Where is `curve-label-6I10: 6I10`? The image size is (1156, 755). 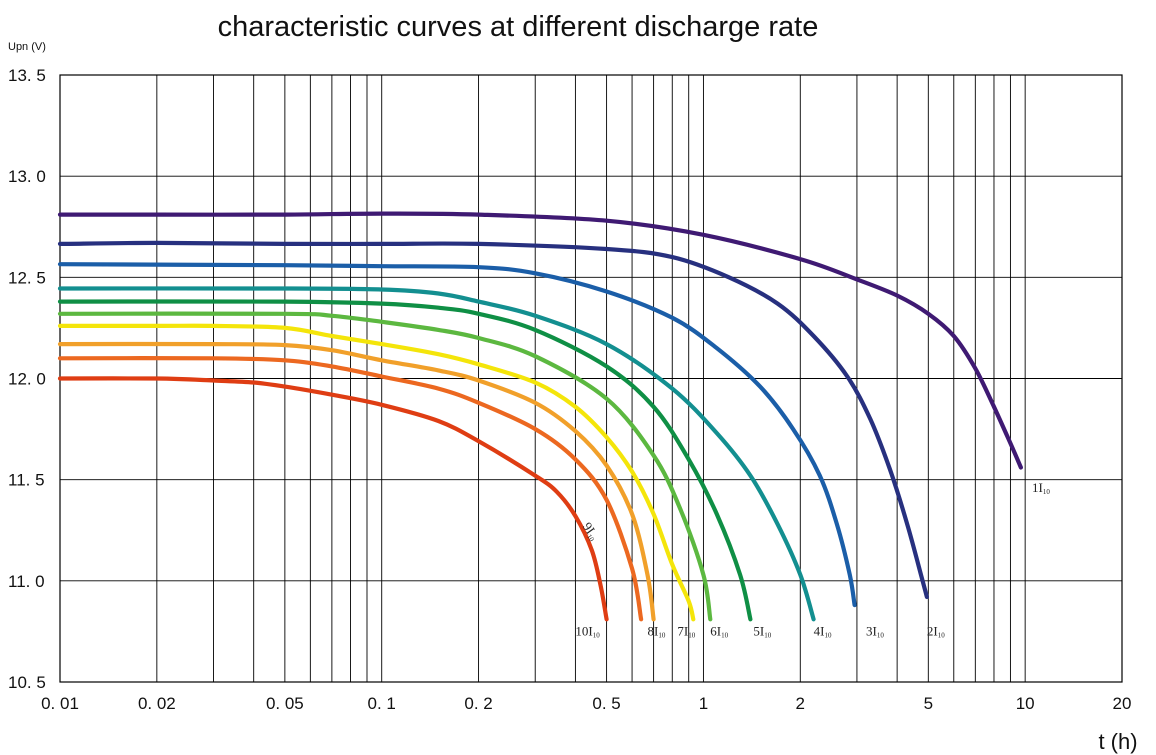 curve-label-6I10: 6I10 is located at coordinates (719, 632).